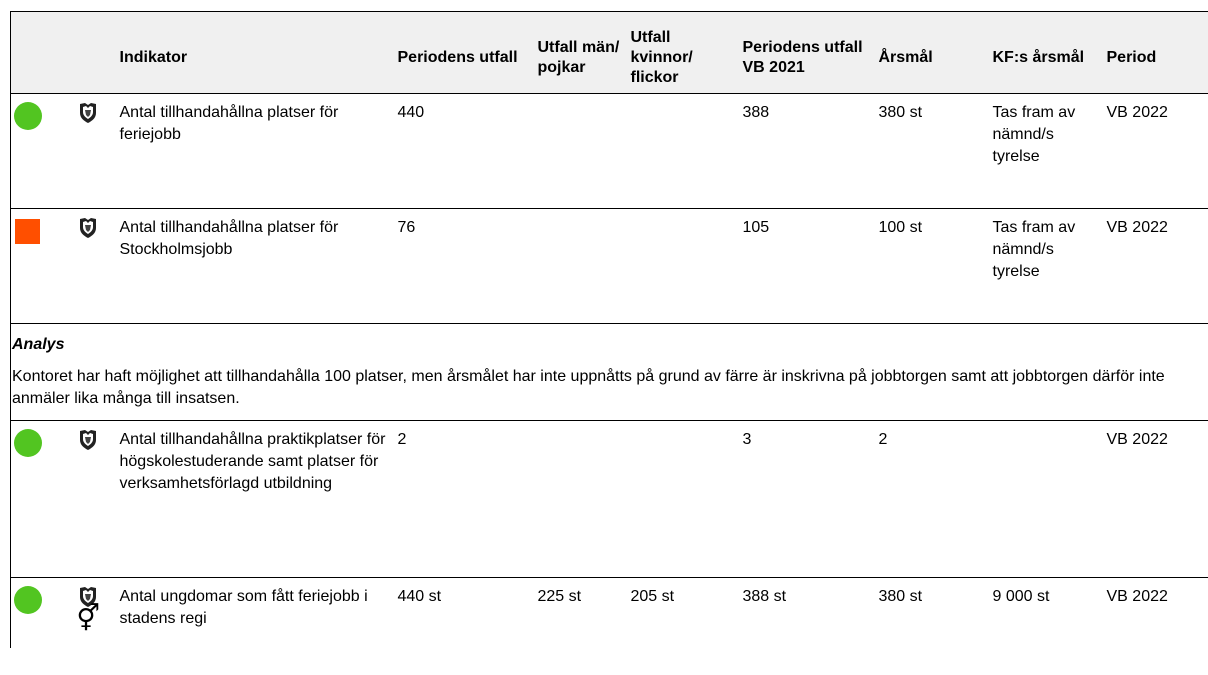 The height and width of the screenshot is (675, 1208). Describe the element at coordinates (457, 57) in the screenshot. I see `header-periodens-utfall: Periodens utfall` at that location.